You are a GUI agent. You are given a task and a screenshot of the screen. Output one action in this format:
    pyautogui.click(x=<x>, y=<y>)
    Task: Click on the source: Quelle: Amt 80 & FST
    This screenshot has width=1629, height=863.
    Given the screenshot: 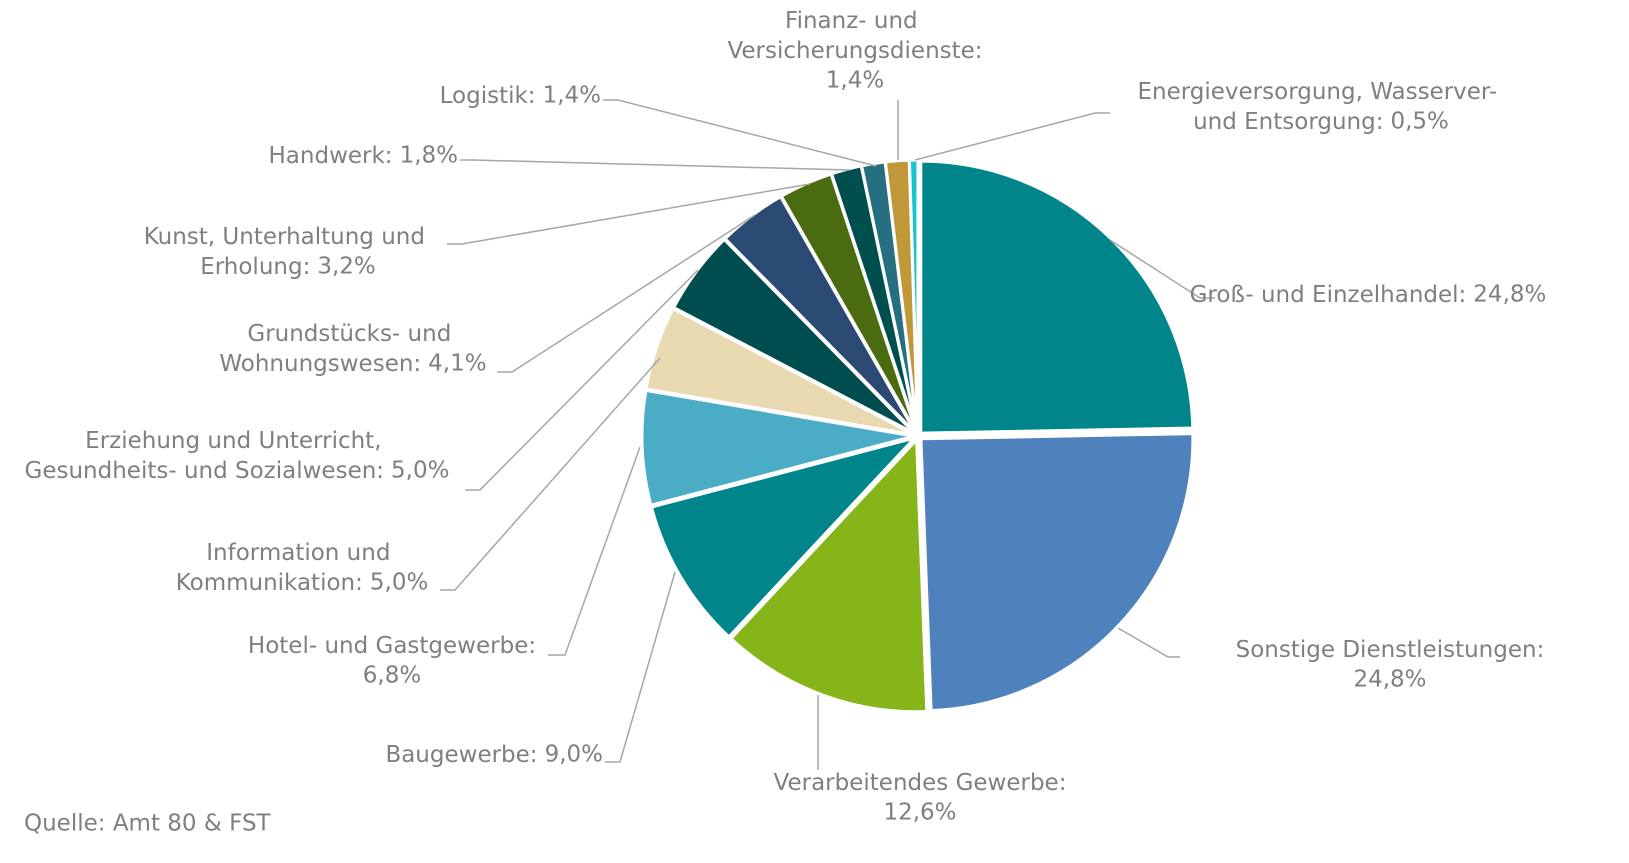 What is the action you would take?
    pyautogui.click(x=148, y=824)
    